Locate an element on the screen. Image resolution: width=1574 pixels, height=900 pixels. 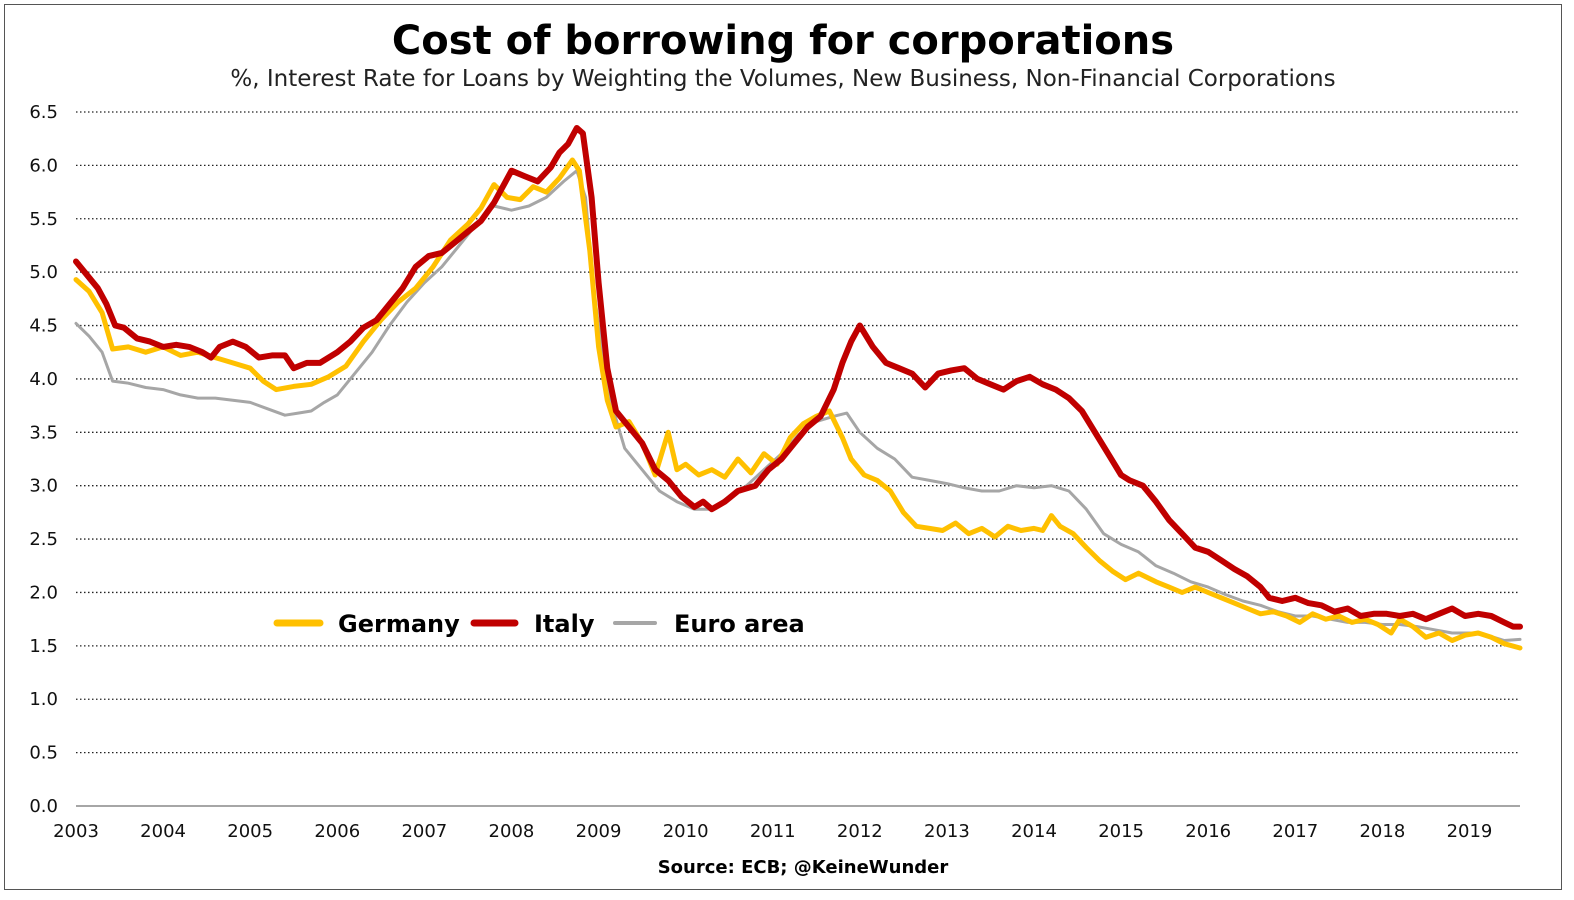
x-tick-label: 2010 is located at coordinates (686, 831).